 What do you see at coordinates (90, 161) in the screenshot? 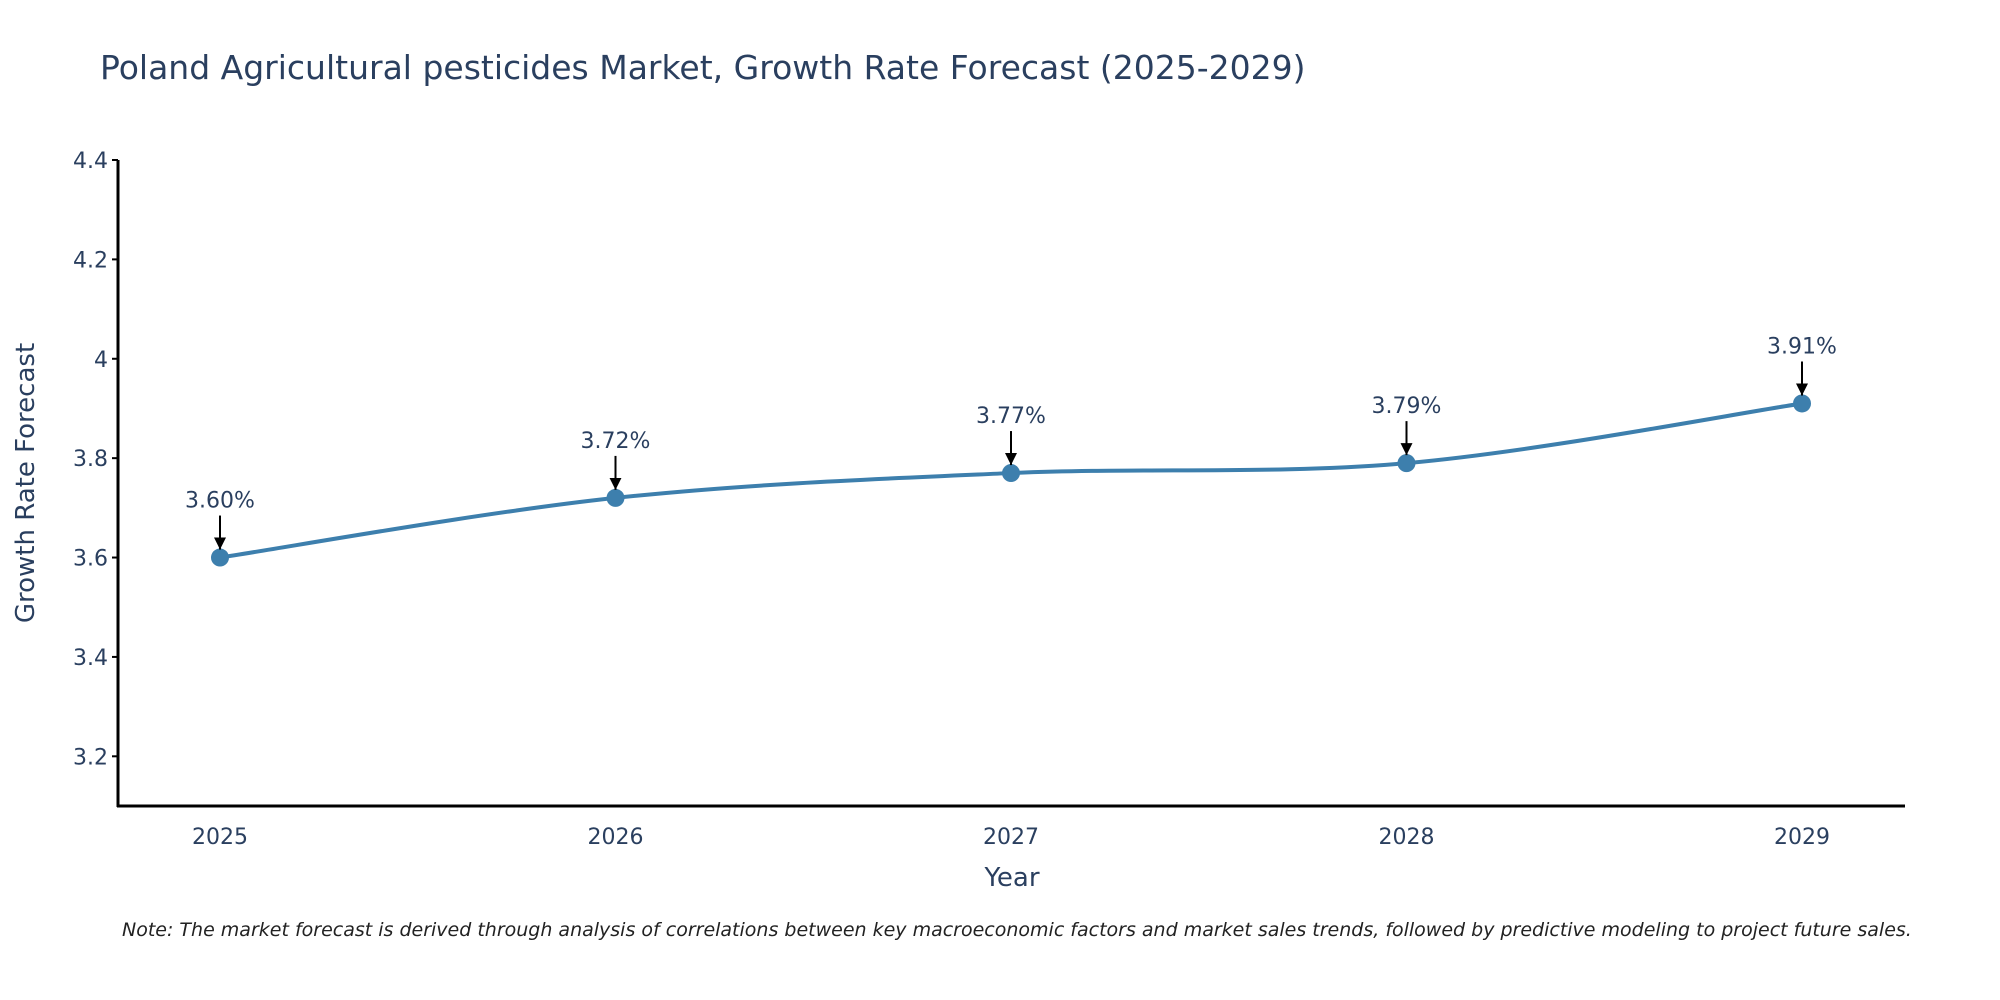
I see `y-tick-label: 4.4` at bounding box center [90, 161].